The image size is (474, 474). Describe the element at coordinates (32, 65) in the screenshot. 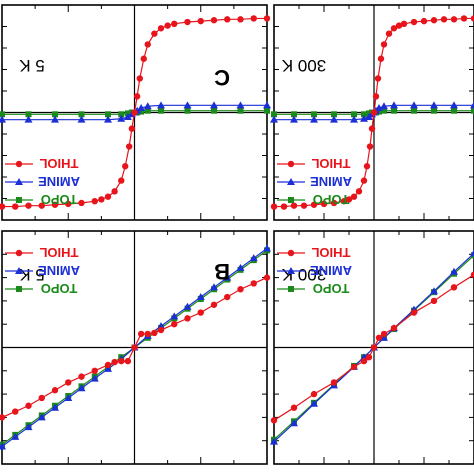

I see `temperature-label: 5 K` at that location.